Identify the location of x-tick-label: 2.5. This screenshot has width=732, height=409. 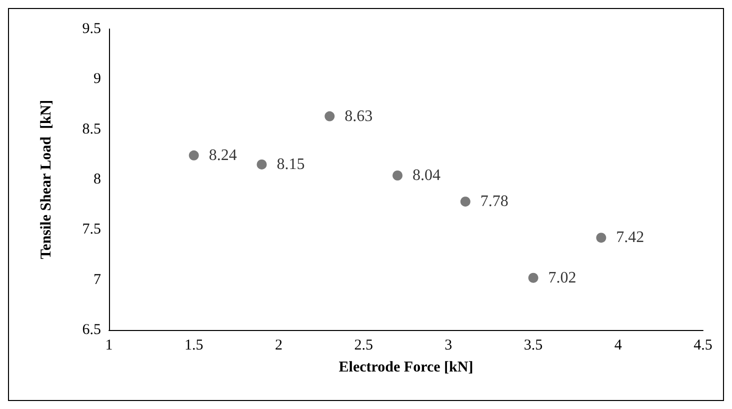
(363, 346).